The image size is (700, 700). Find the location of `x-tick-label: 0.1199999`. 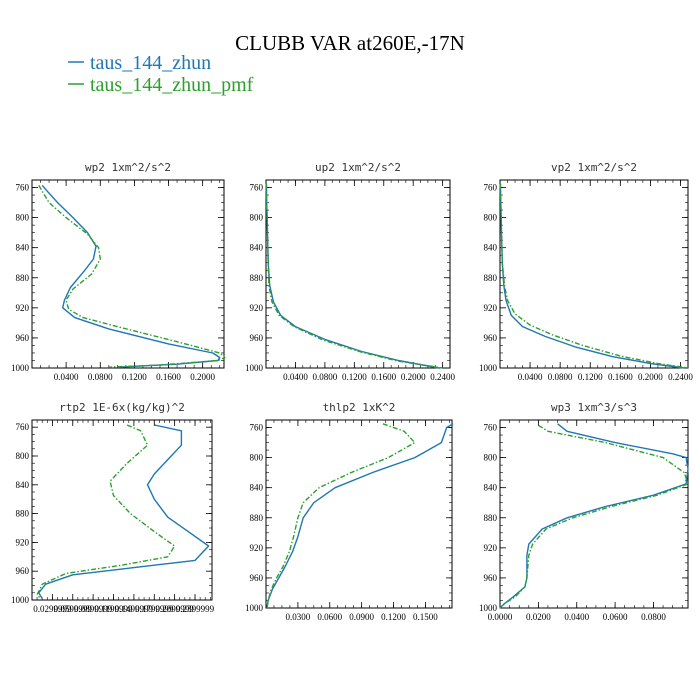

x-tick-label: 0.1199999 is located at coordinates (114, 609).